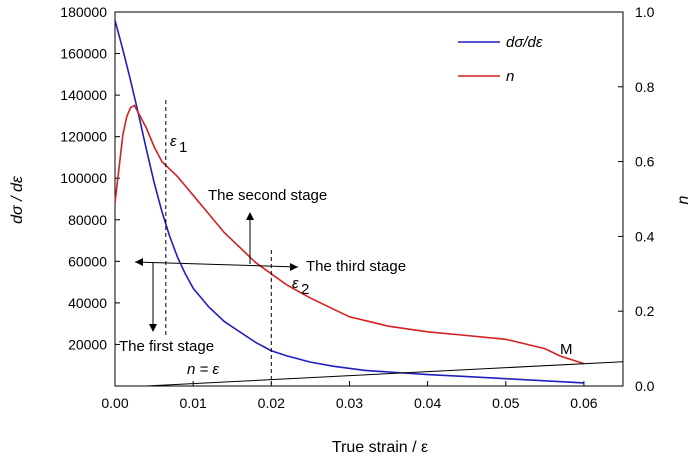  Describe the element at coordinates (87, 303) in the screenshot. I see `y-left-tick-label: 40000` at that location.